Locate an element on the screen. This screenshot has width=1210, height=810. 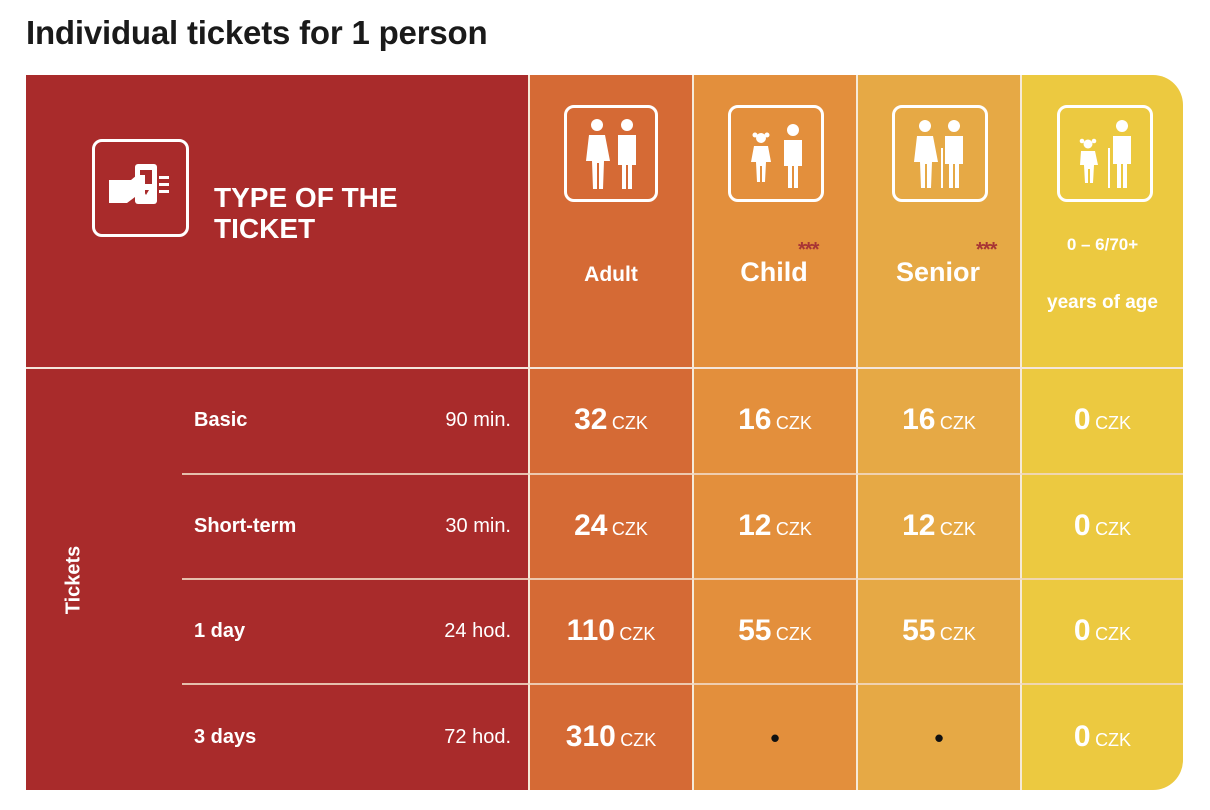
row-name: 1 day is located at coordinates (220, 631).